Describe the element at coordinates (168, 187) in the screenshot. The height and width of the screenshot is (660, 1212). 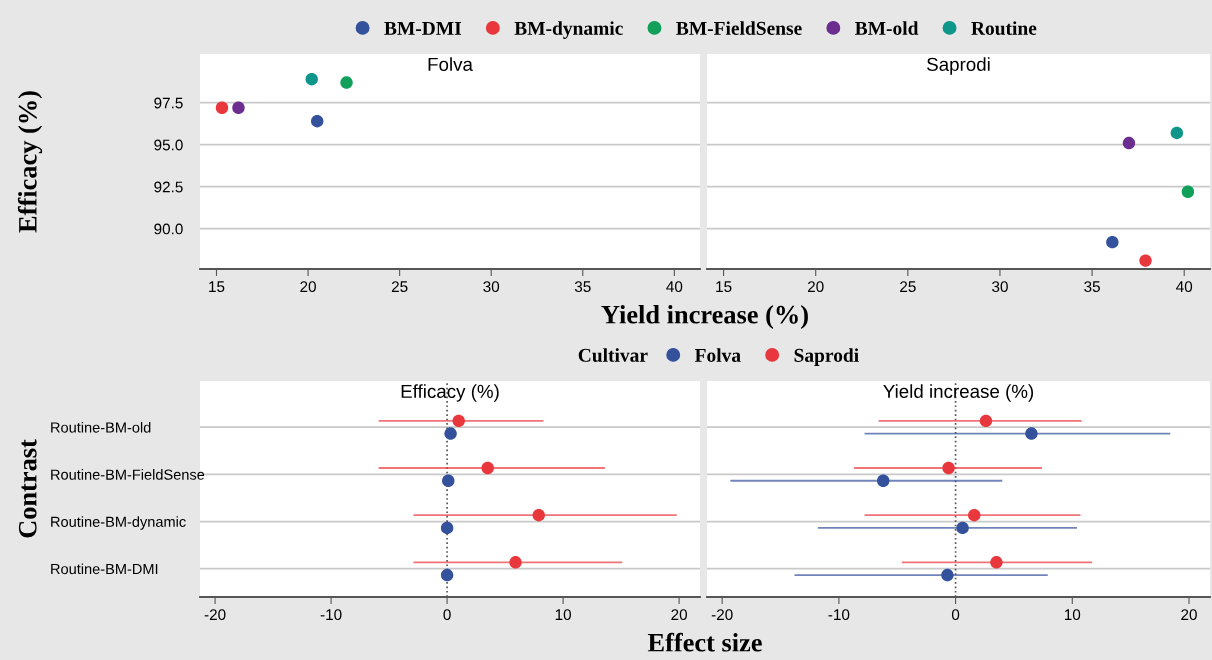
I see `y-tick-label: 92.5` at that location.